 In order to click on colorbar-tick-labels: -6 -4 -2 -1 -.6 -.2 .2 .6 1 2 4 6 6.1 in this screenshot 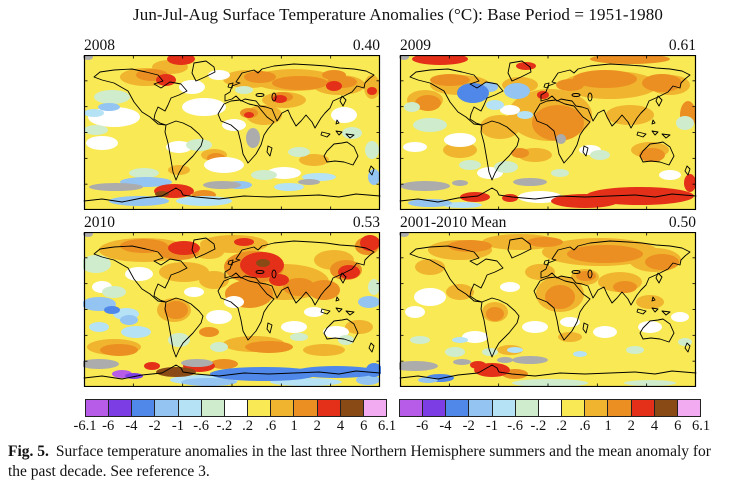, I will do `click(554, 426)`.